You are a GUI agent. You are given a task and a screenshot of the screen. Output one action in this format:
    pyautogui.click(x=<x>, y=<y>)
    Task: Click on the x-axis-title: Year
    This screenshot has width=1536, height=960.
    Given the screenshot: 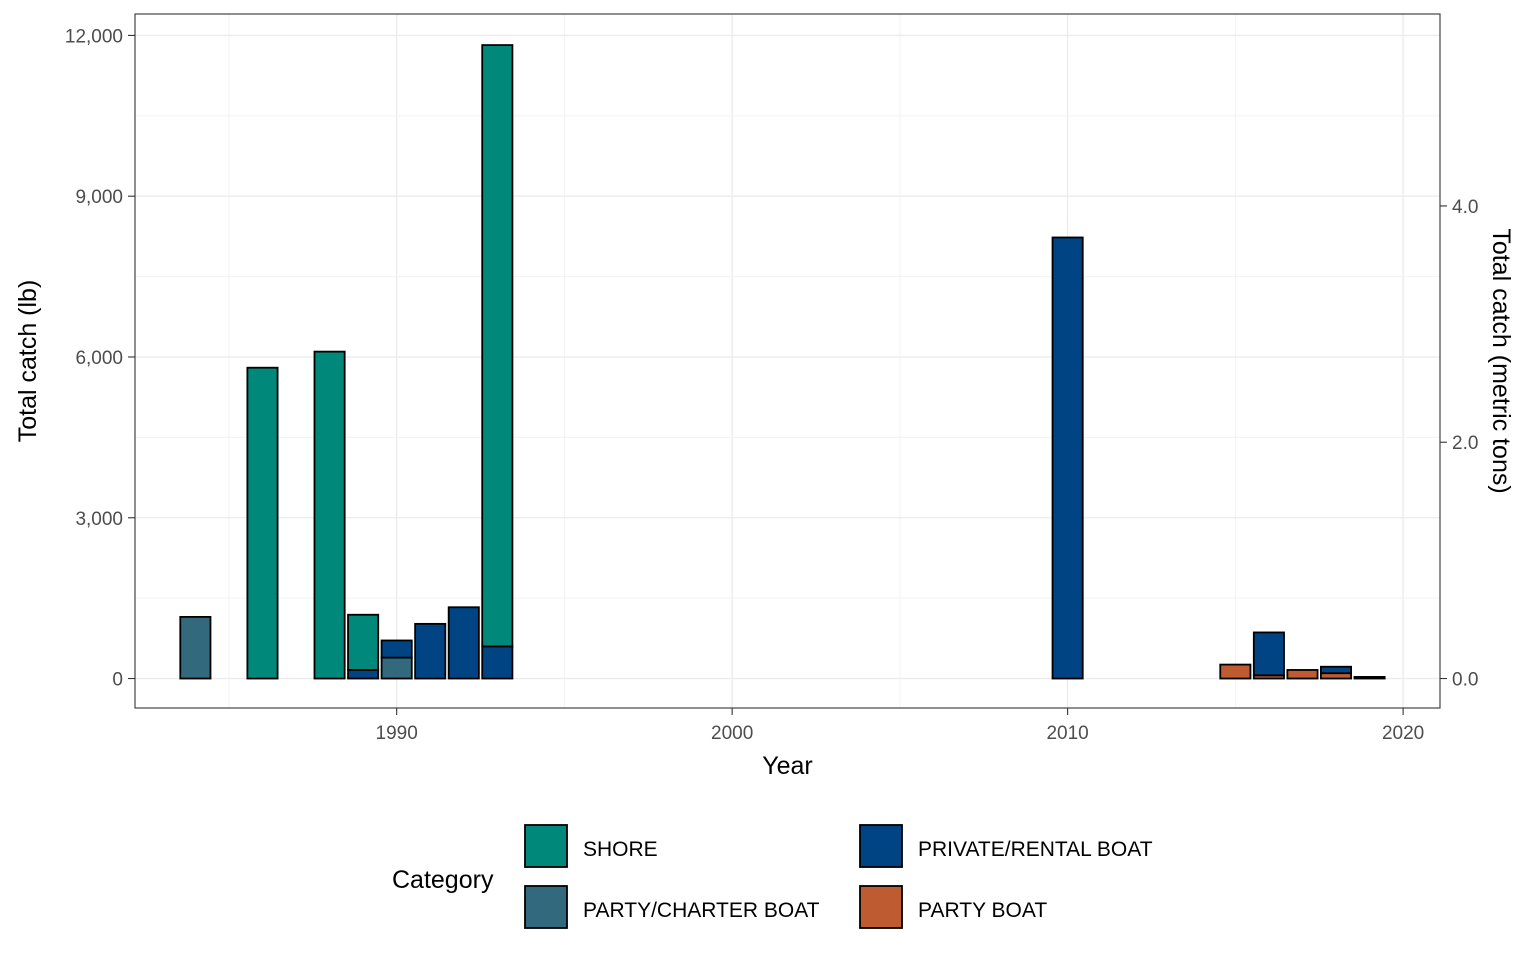 What is the action you would take?
    pyautogui.click(x=787, y=766)
    